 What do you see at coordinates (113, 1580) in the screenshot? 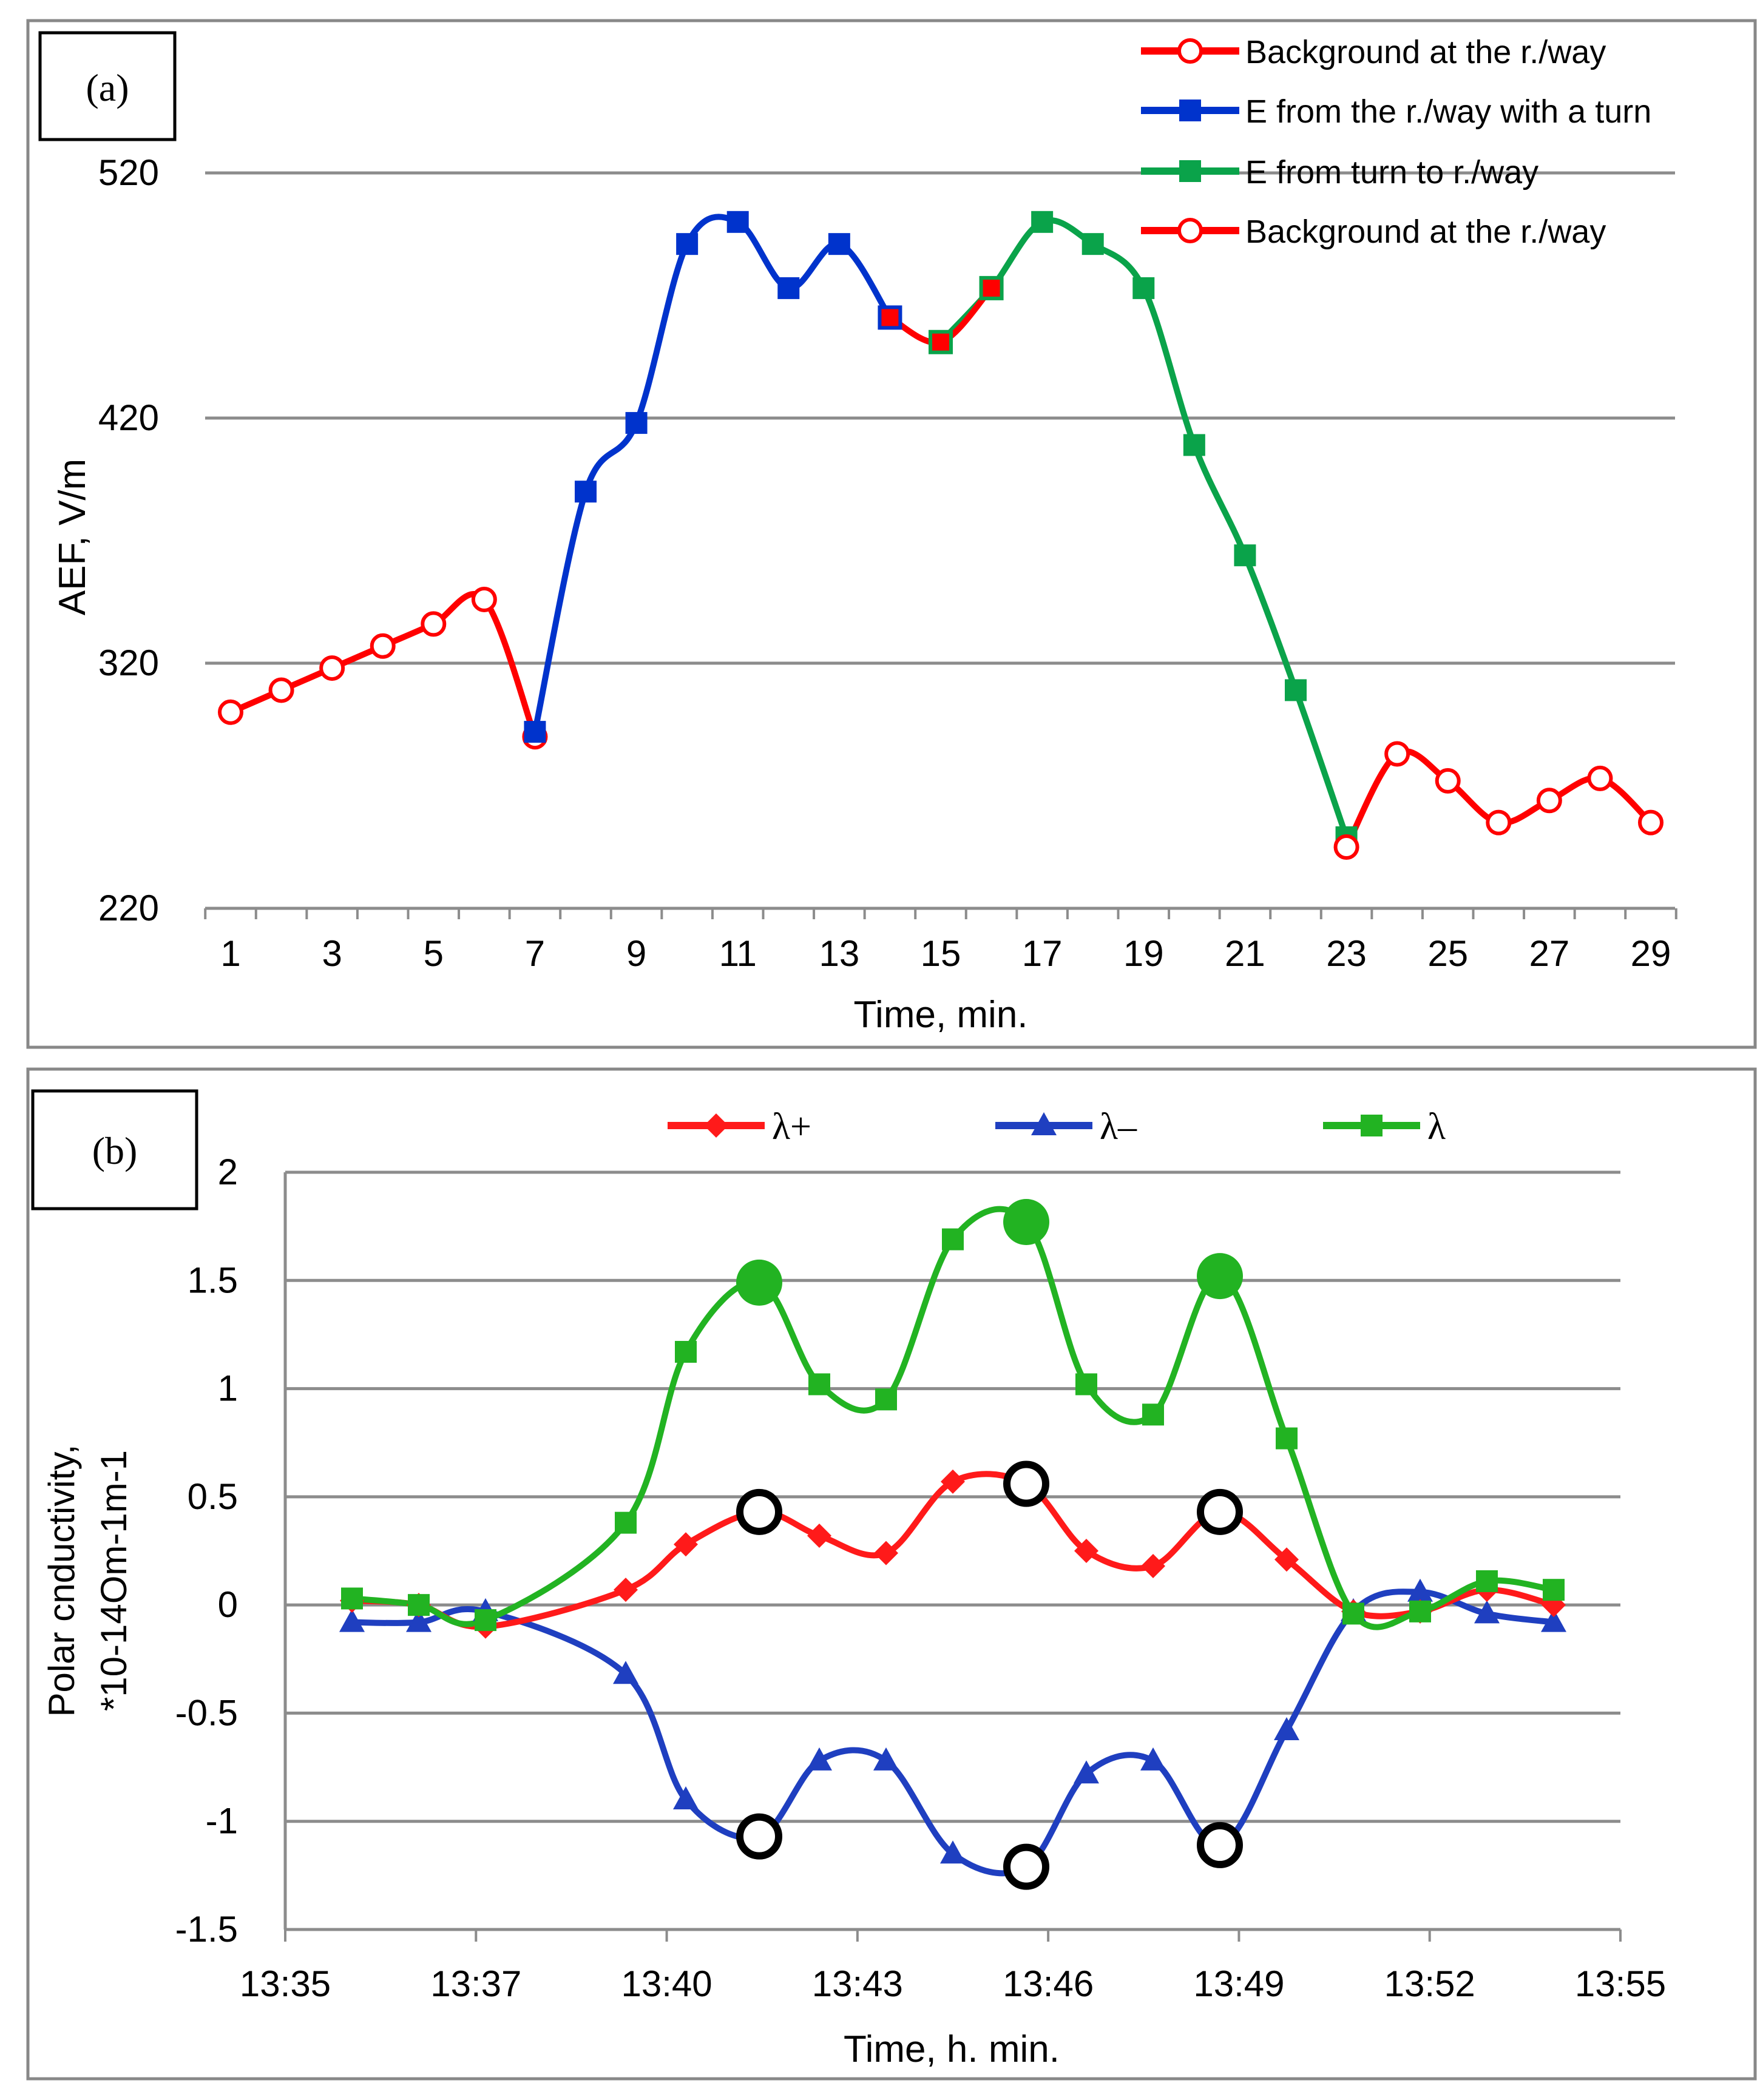
I see `panel-b-ylabel-line2-text: *10-14Om-1m-1` at bounding box center [113, 1580].